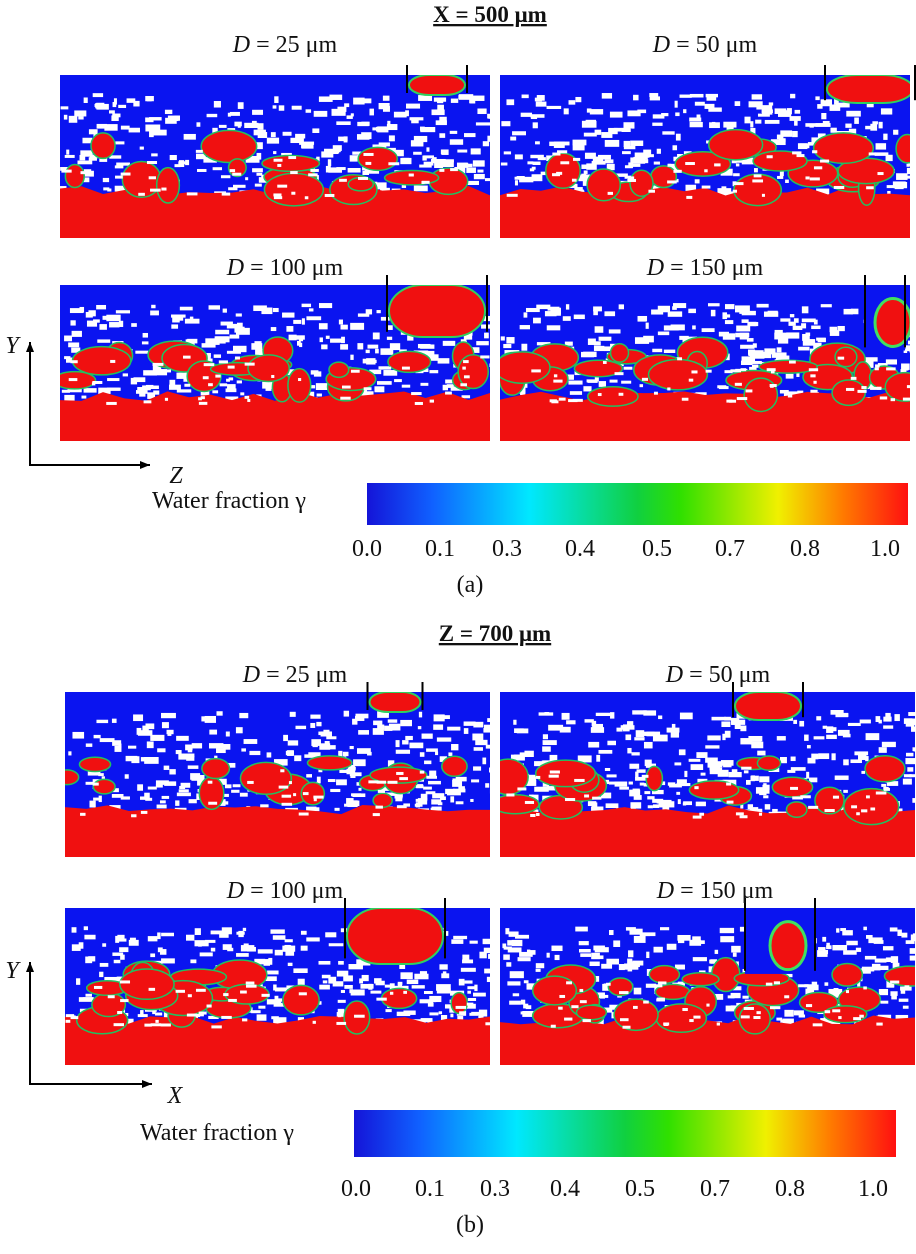 Image resolution: width=916 pixels, height=1254 pixels. What do you see at coordinates (707, 774) in the screenshot?
I see `simulation-frame` at bounding box center [707, 774].